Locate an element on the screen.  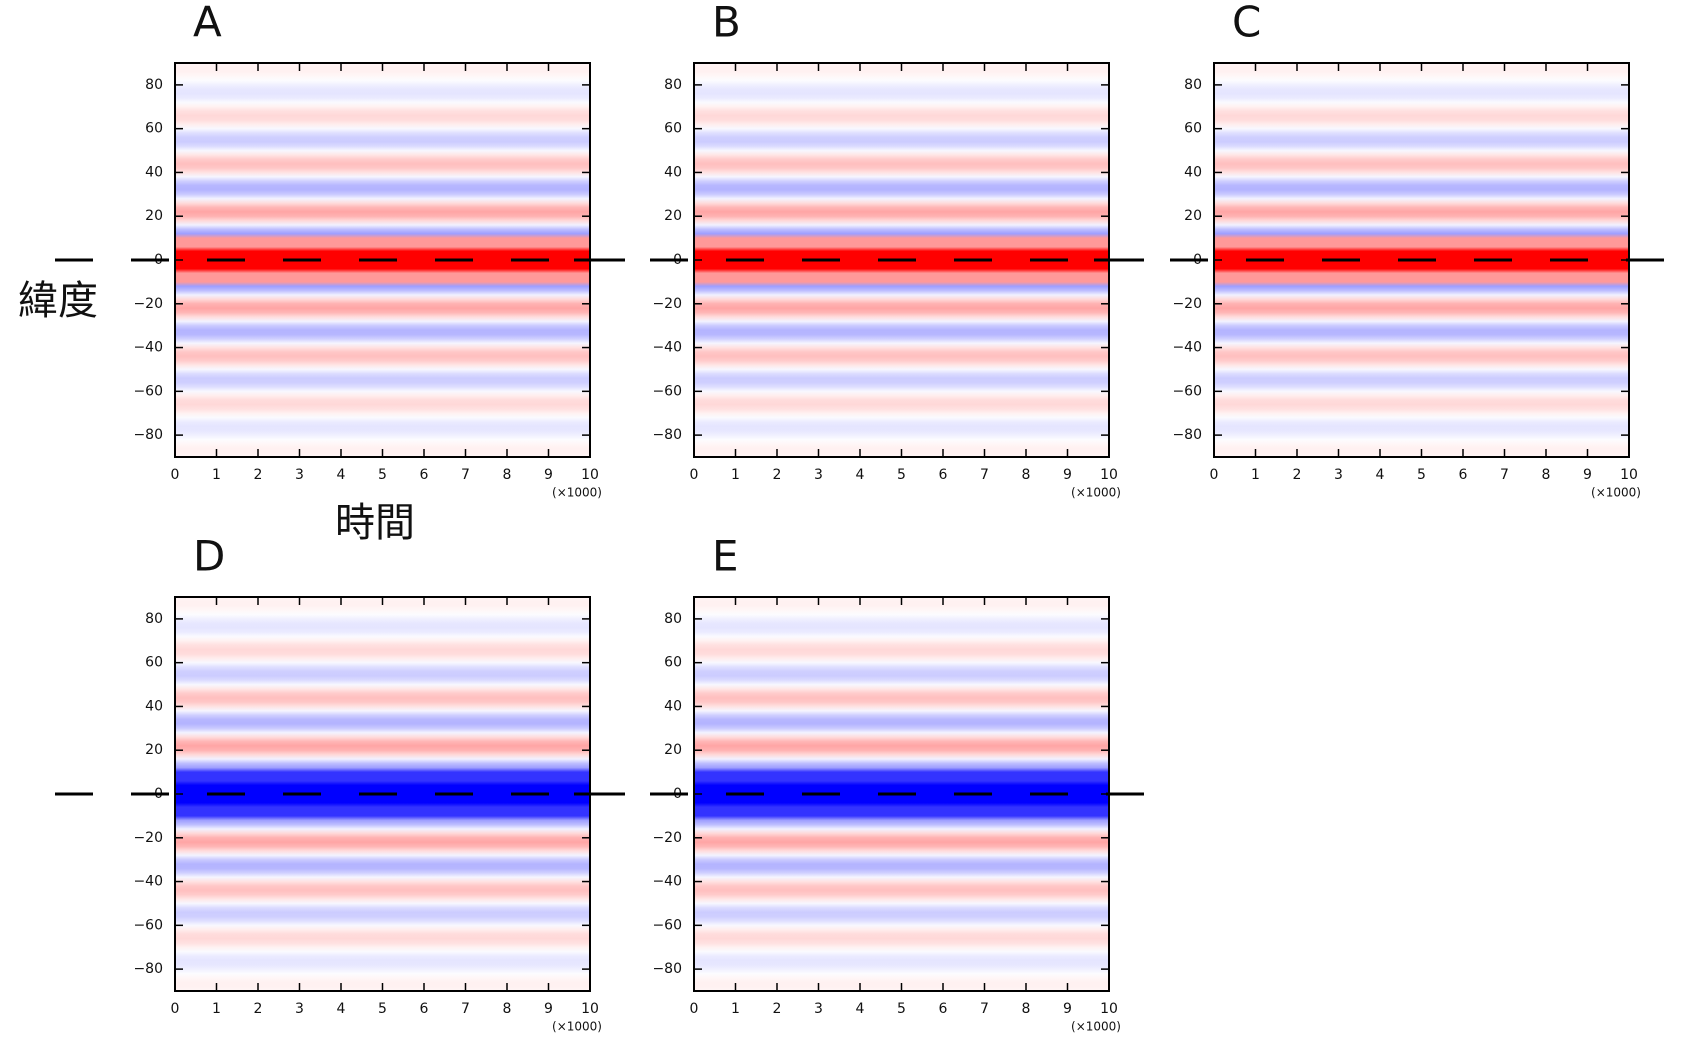
panel-title: A is located at coordinates (207, 23).